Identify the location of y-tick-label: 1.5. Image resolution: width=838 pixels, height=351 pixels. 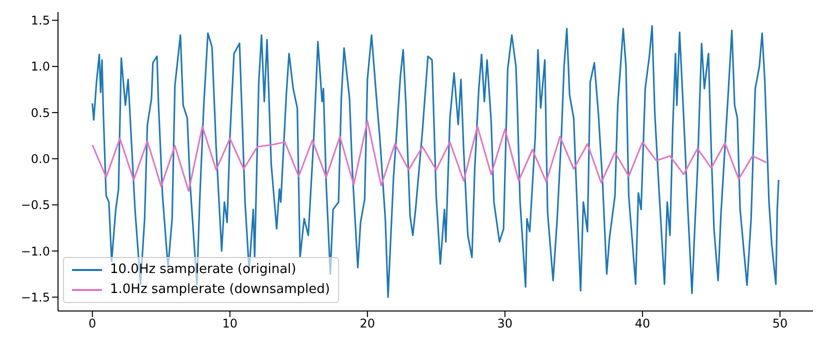
(40, 21).